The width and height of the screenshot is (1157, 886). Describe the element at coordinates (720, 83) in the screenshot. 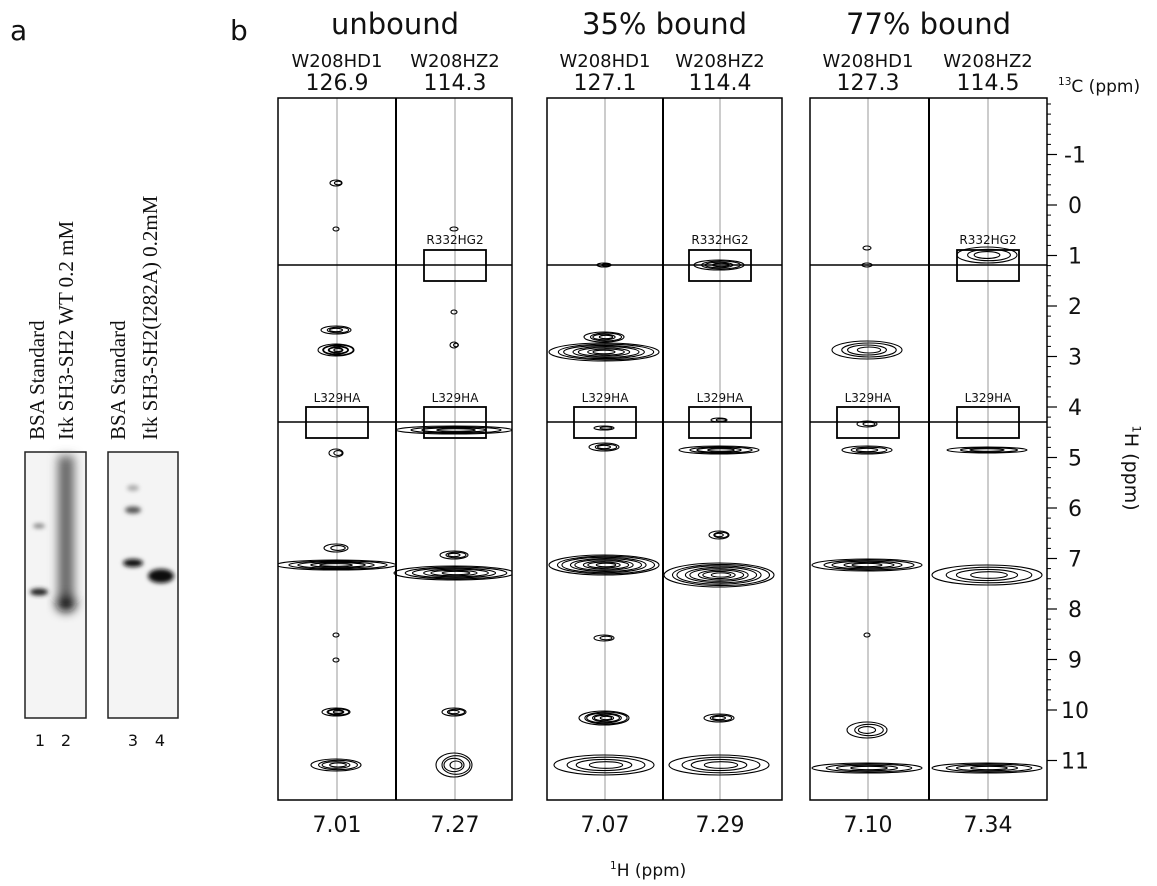

I see `strip-carbon: 114.4` at that location.